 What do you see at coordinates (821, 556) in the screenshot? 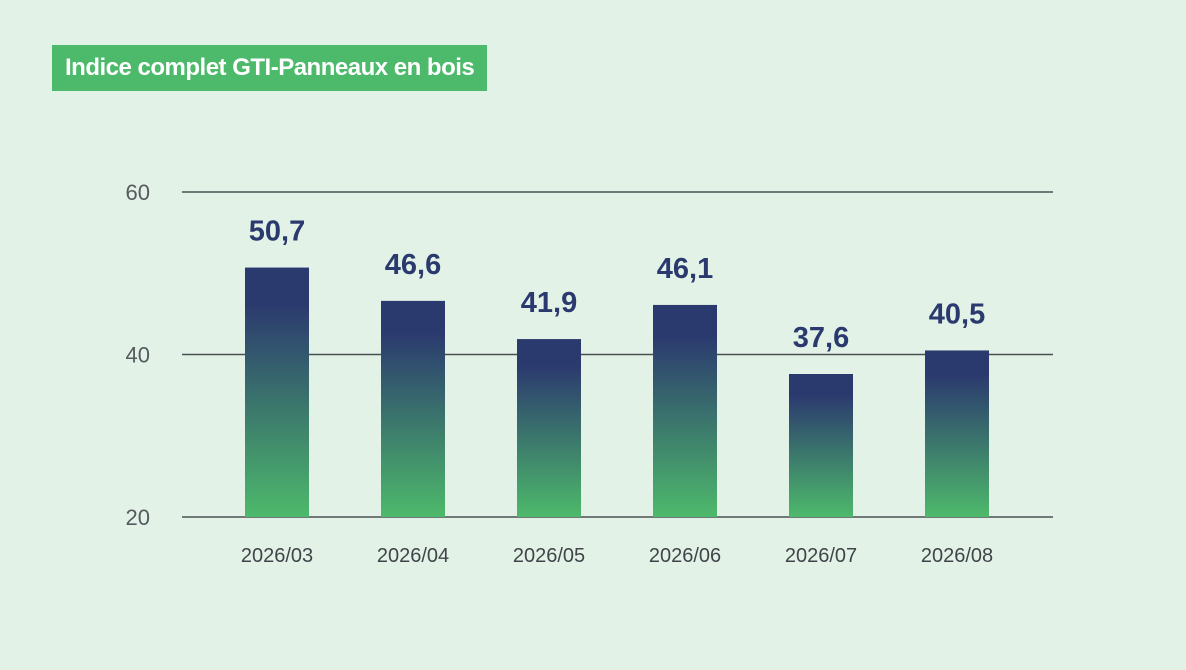
I see `x-tick-label: 2026/07` at bounding box center [821, 556].